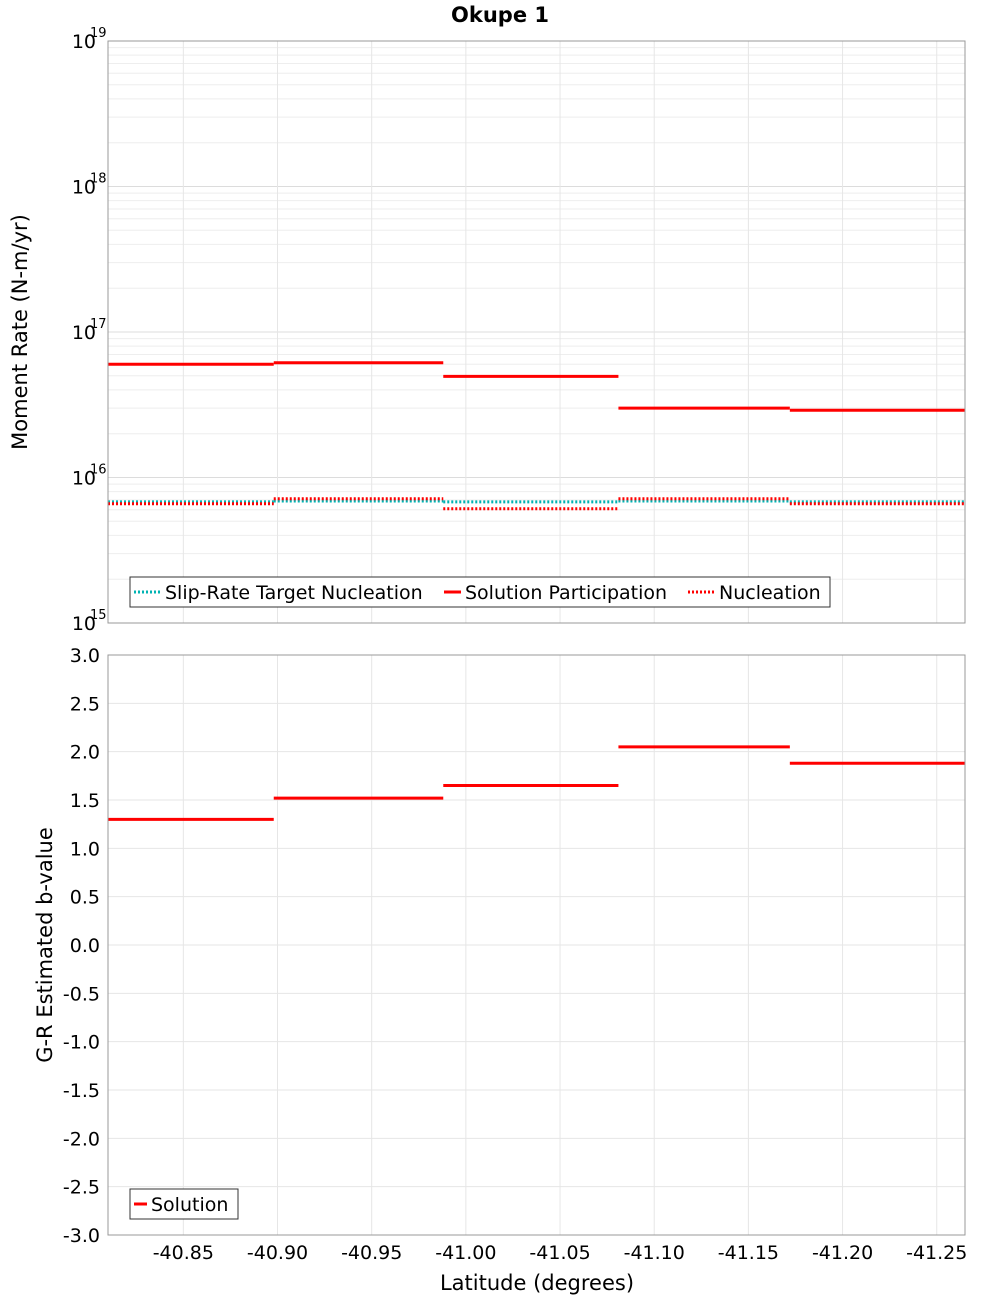 The image size is (1000, 1300). What do you see at coordinates (98, 470) in the screenshot?
I see `top-y-tick-exponent: 16` at bounding box center [98, 470].